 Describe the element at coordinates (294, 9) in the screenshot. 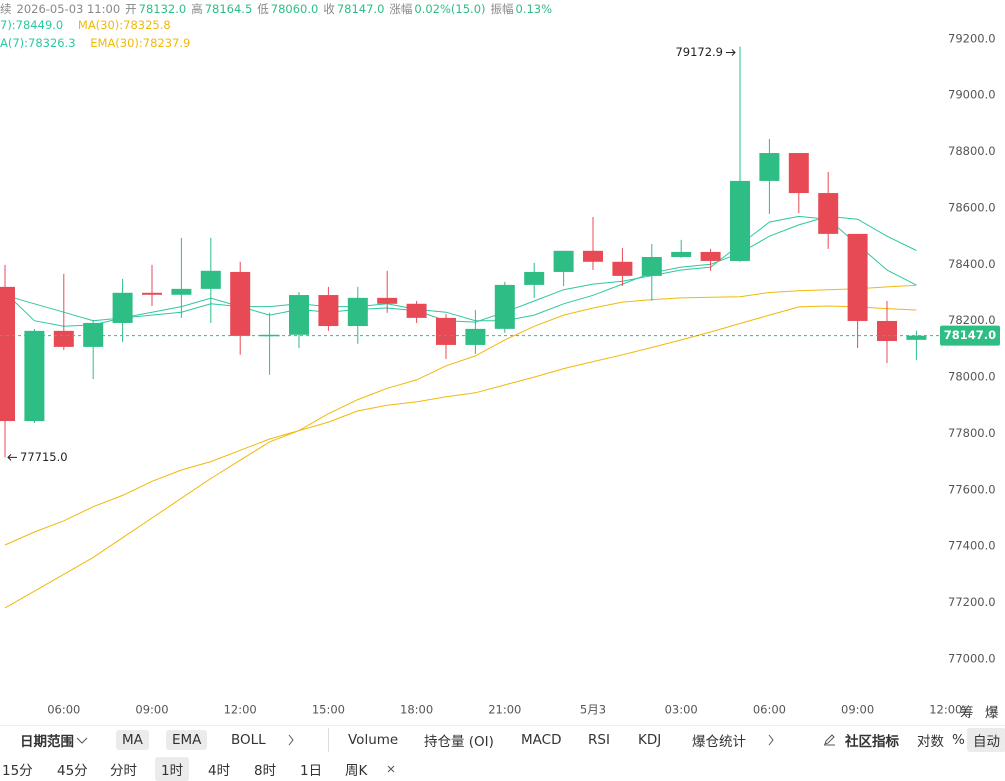

I see `header-text: 78060.0` at that location.